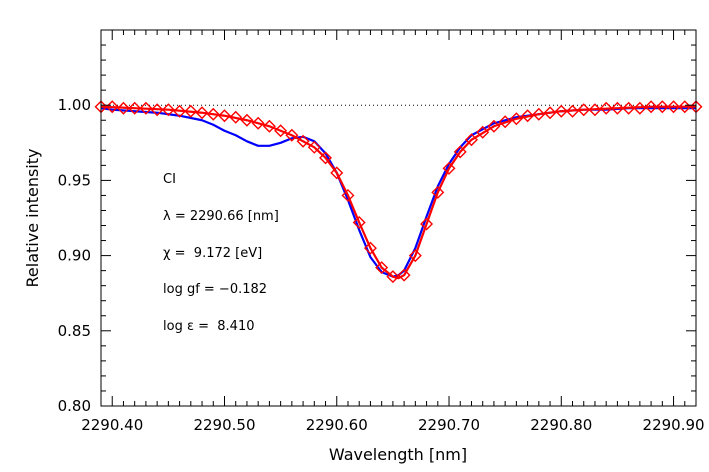 This screenshot has height=472, width=709. What do you see at coordinates (169, 179) in the screenshot?
I see `annotation-species: CI` at bounding box center [169, 179].